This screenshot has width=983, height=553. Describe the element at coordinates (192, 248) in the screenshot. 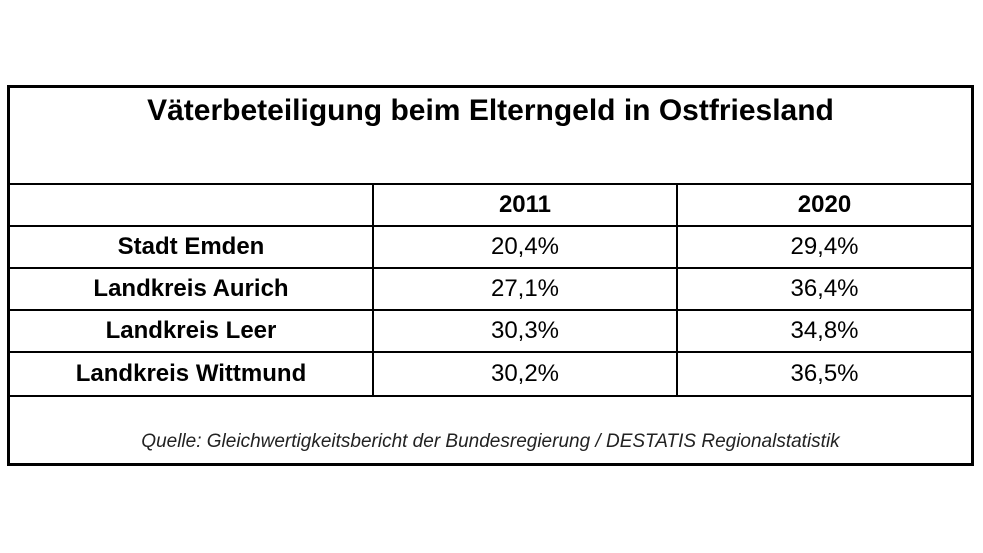

I see `row-label-stadt-emden: Stadt Emden` at that location.